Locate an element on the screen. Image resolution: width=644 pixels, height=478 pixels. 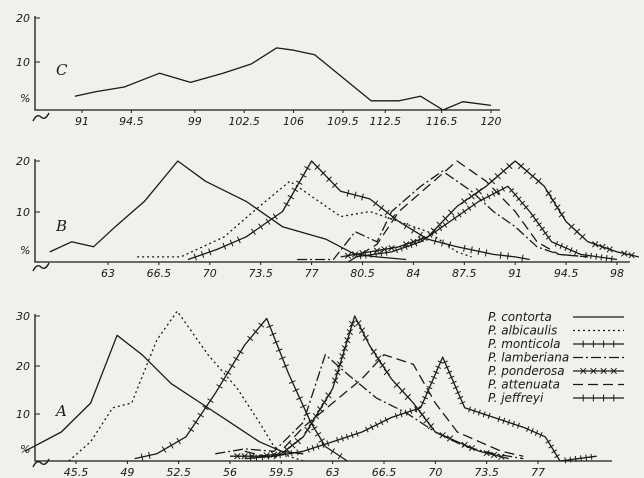
legend-item-contorta: P. contorta is located at coordinates (556, 317).